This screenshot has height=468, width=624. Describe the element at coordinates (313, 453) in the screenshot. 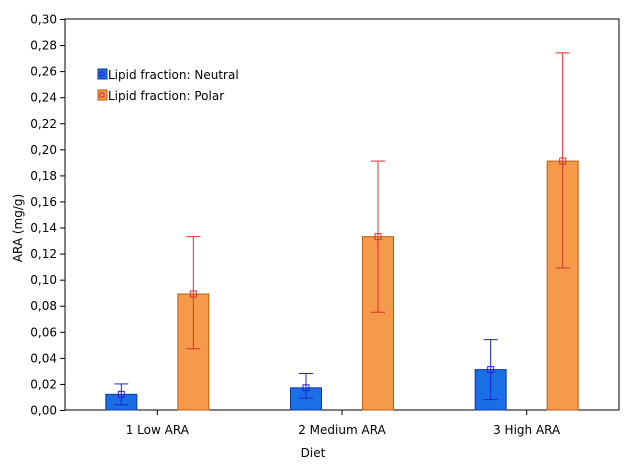

I see `x-axis-label: Diet` at that location.